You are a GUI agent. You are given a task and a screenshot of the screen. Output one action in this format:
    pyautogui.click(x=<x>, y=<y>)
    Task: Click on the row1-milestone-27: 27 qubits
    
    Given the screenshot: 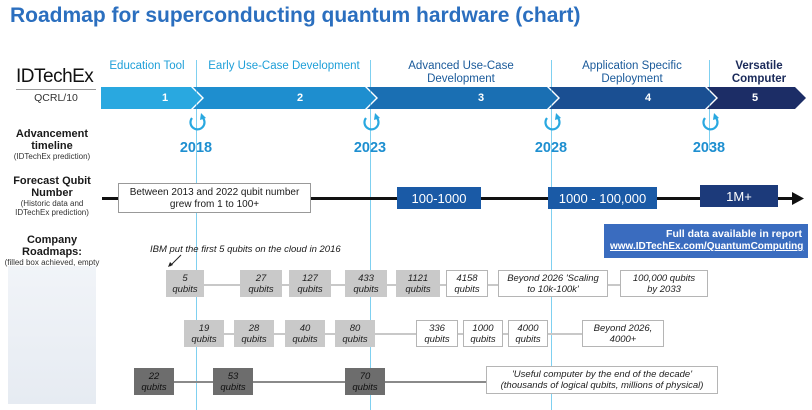 What is the action you would take?
    pyautogui.click(x=261, y=283)
    